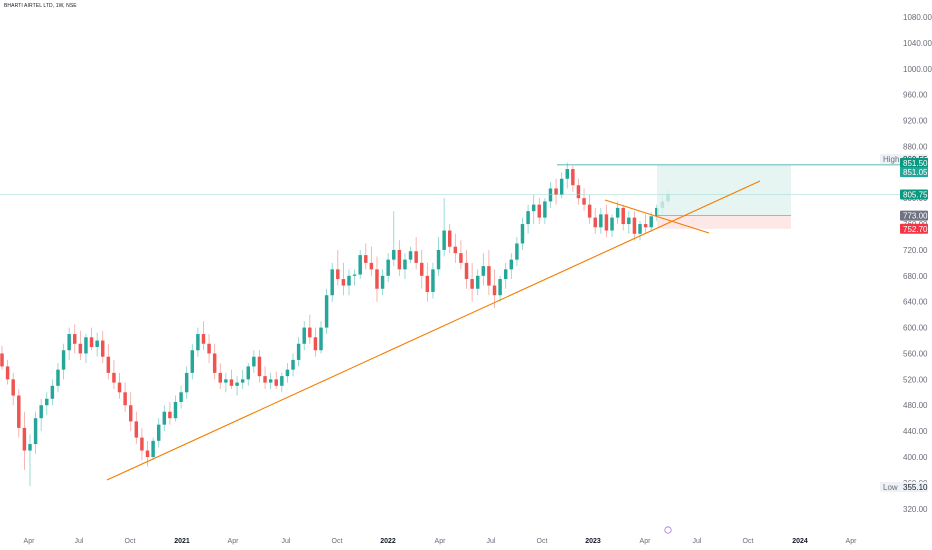  I want to click on price-label-price-green: 851.05, so click(914, 172).